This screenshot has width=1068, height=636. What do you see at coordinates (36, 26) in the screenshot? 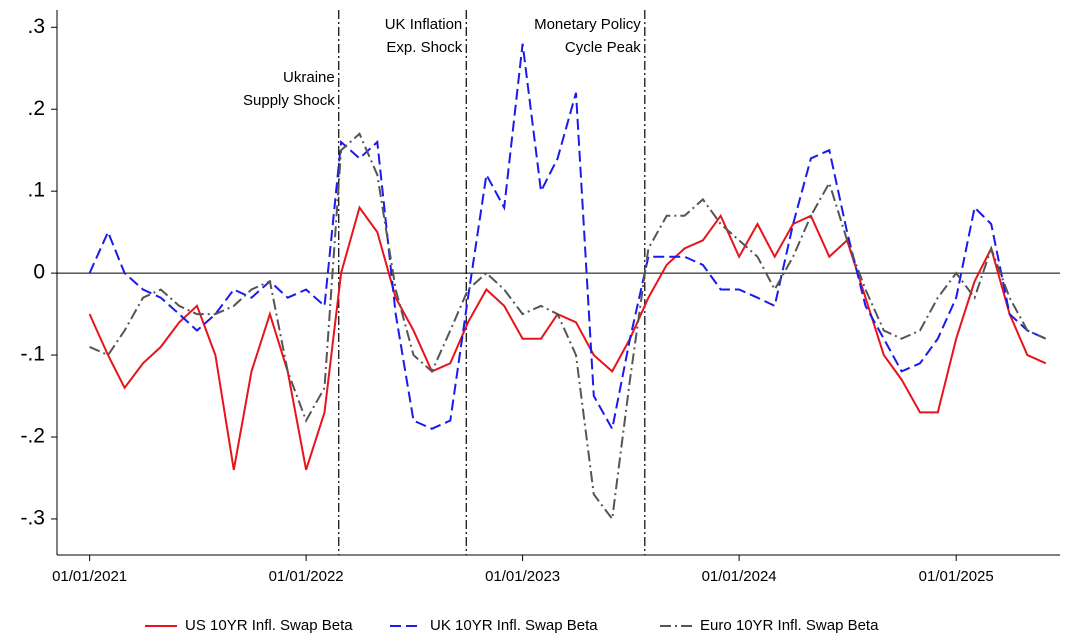
I see `y-tick-label: .3` at bounding box center [36, 26].